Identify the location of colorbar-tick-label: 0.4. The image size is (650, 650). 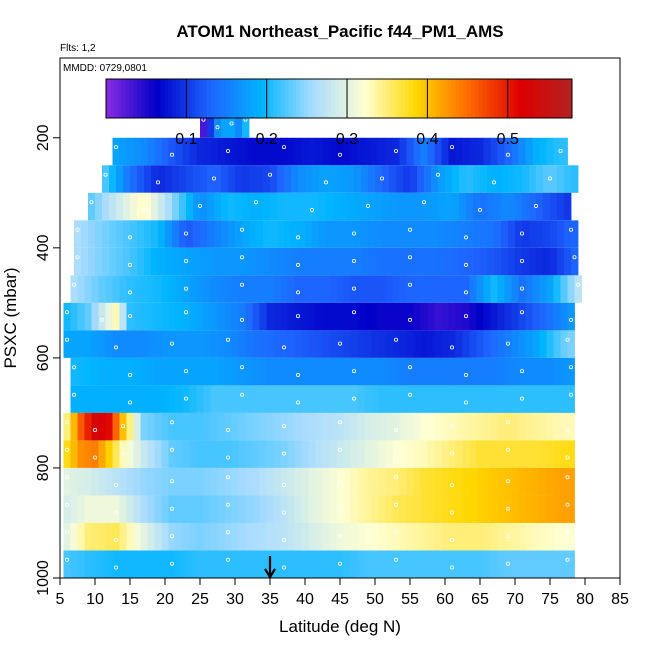
(427, 139).